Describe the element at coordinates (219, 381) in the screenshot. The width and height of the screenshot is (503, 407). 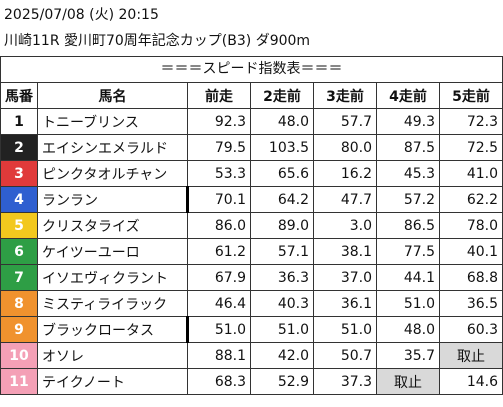
I see `speed-index: 68.3` at that location.